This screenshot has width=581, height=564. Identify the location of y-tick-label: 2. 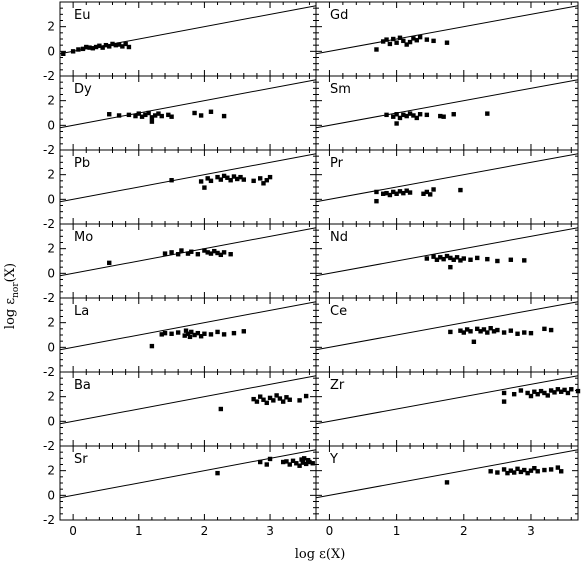
(51, 323).